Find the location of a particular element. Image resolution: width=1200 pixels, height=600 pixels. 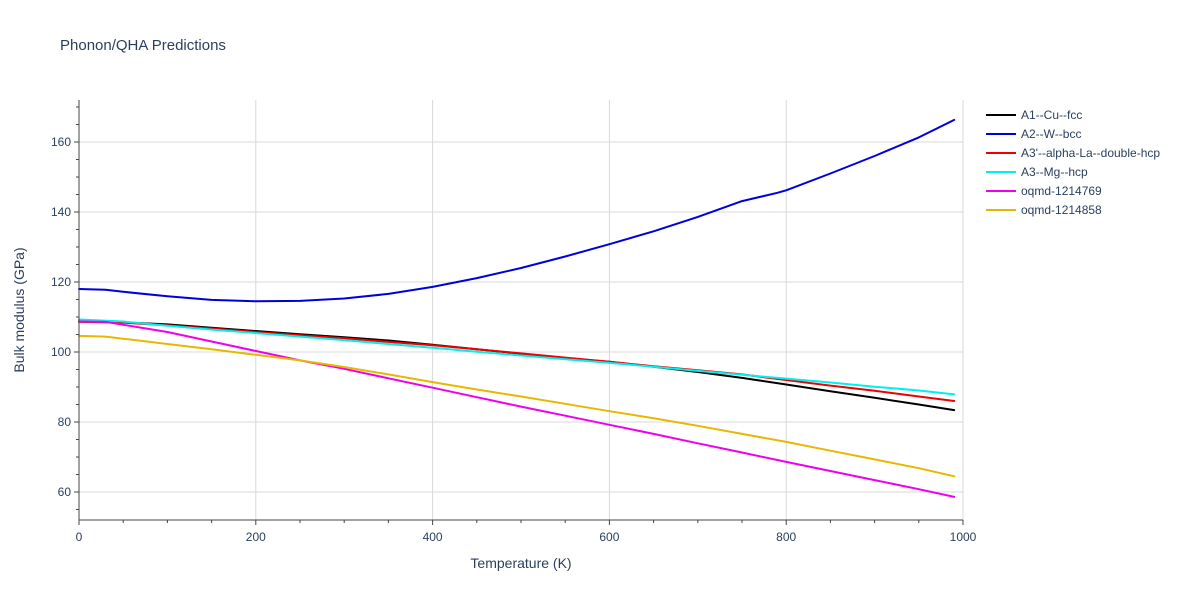

x-tick-label: 1000 is located at coordinates (963, 537).